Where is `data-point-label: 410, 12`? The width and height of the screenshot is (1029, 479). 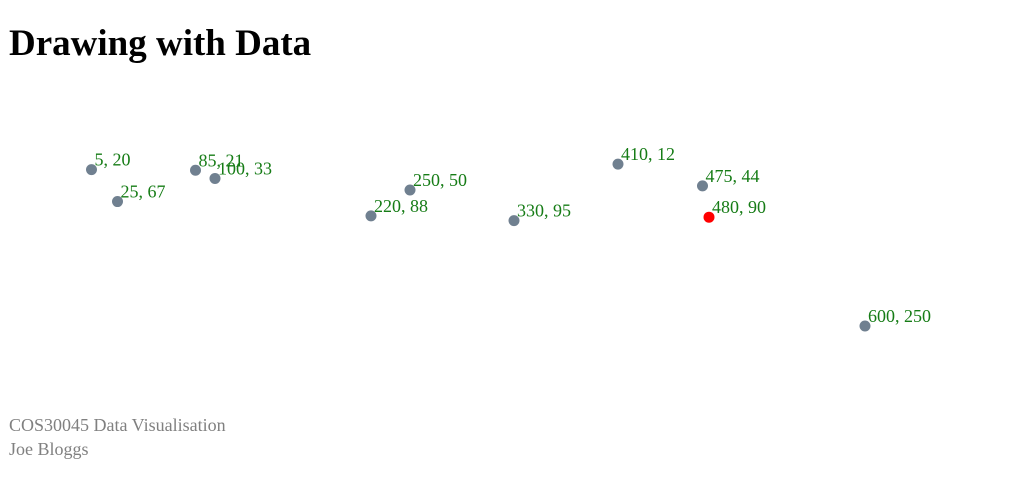 data-point-label: 410, 12 is located at coordinates (648, 154).